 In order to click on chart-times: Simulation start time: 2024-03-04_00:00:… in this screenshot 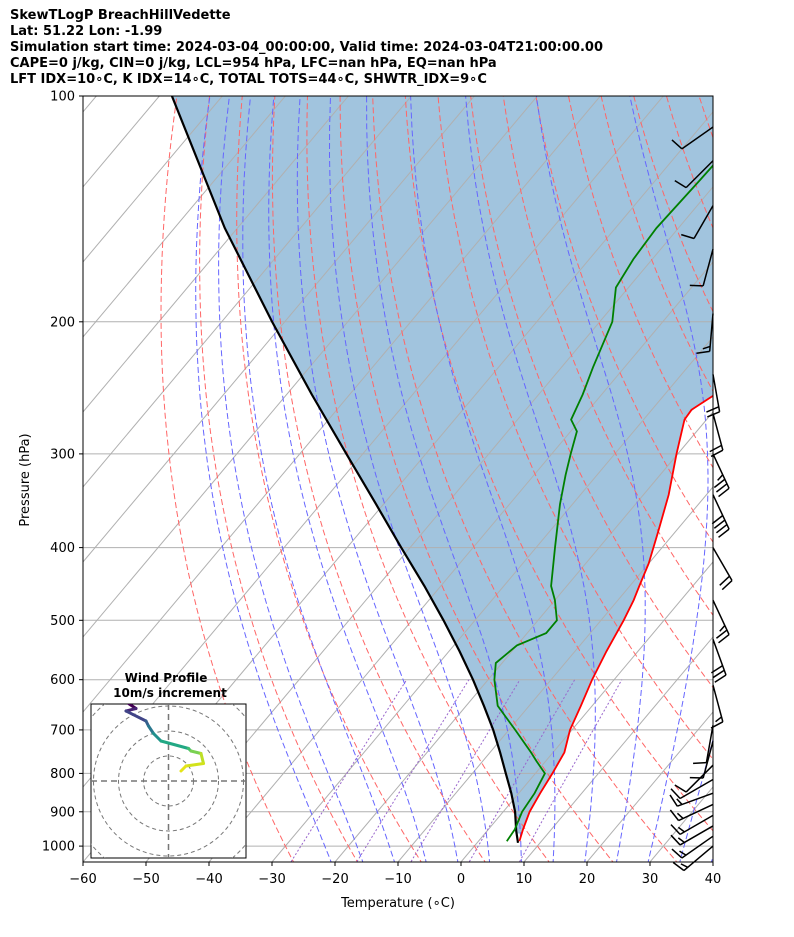, I will do `click(306, 47)`.